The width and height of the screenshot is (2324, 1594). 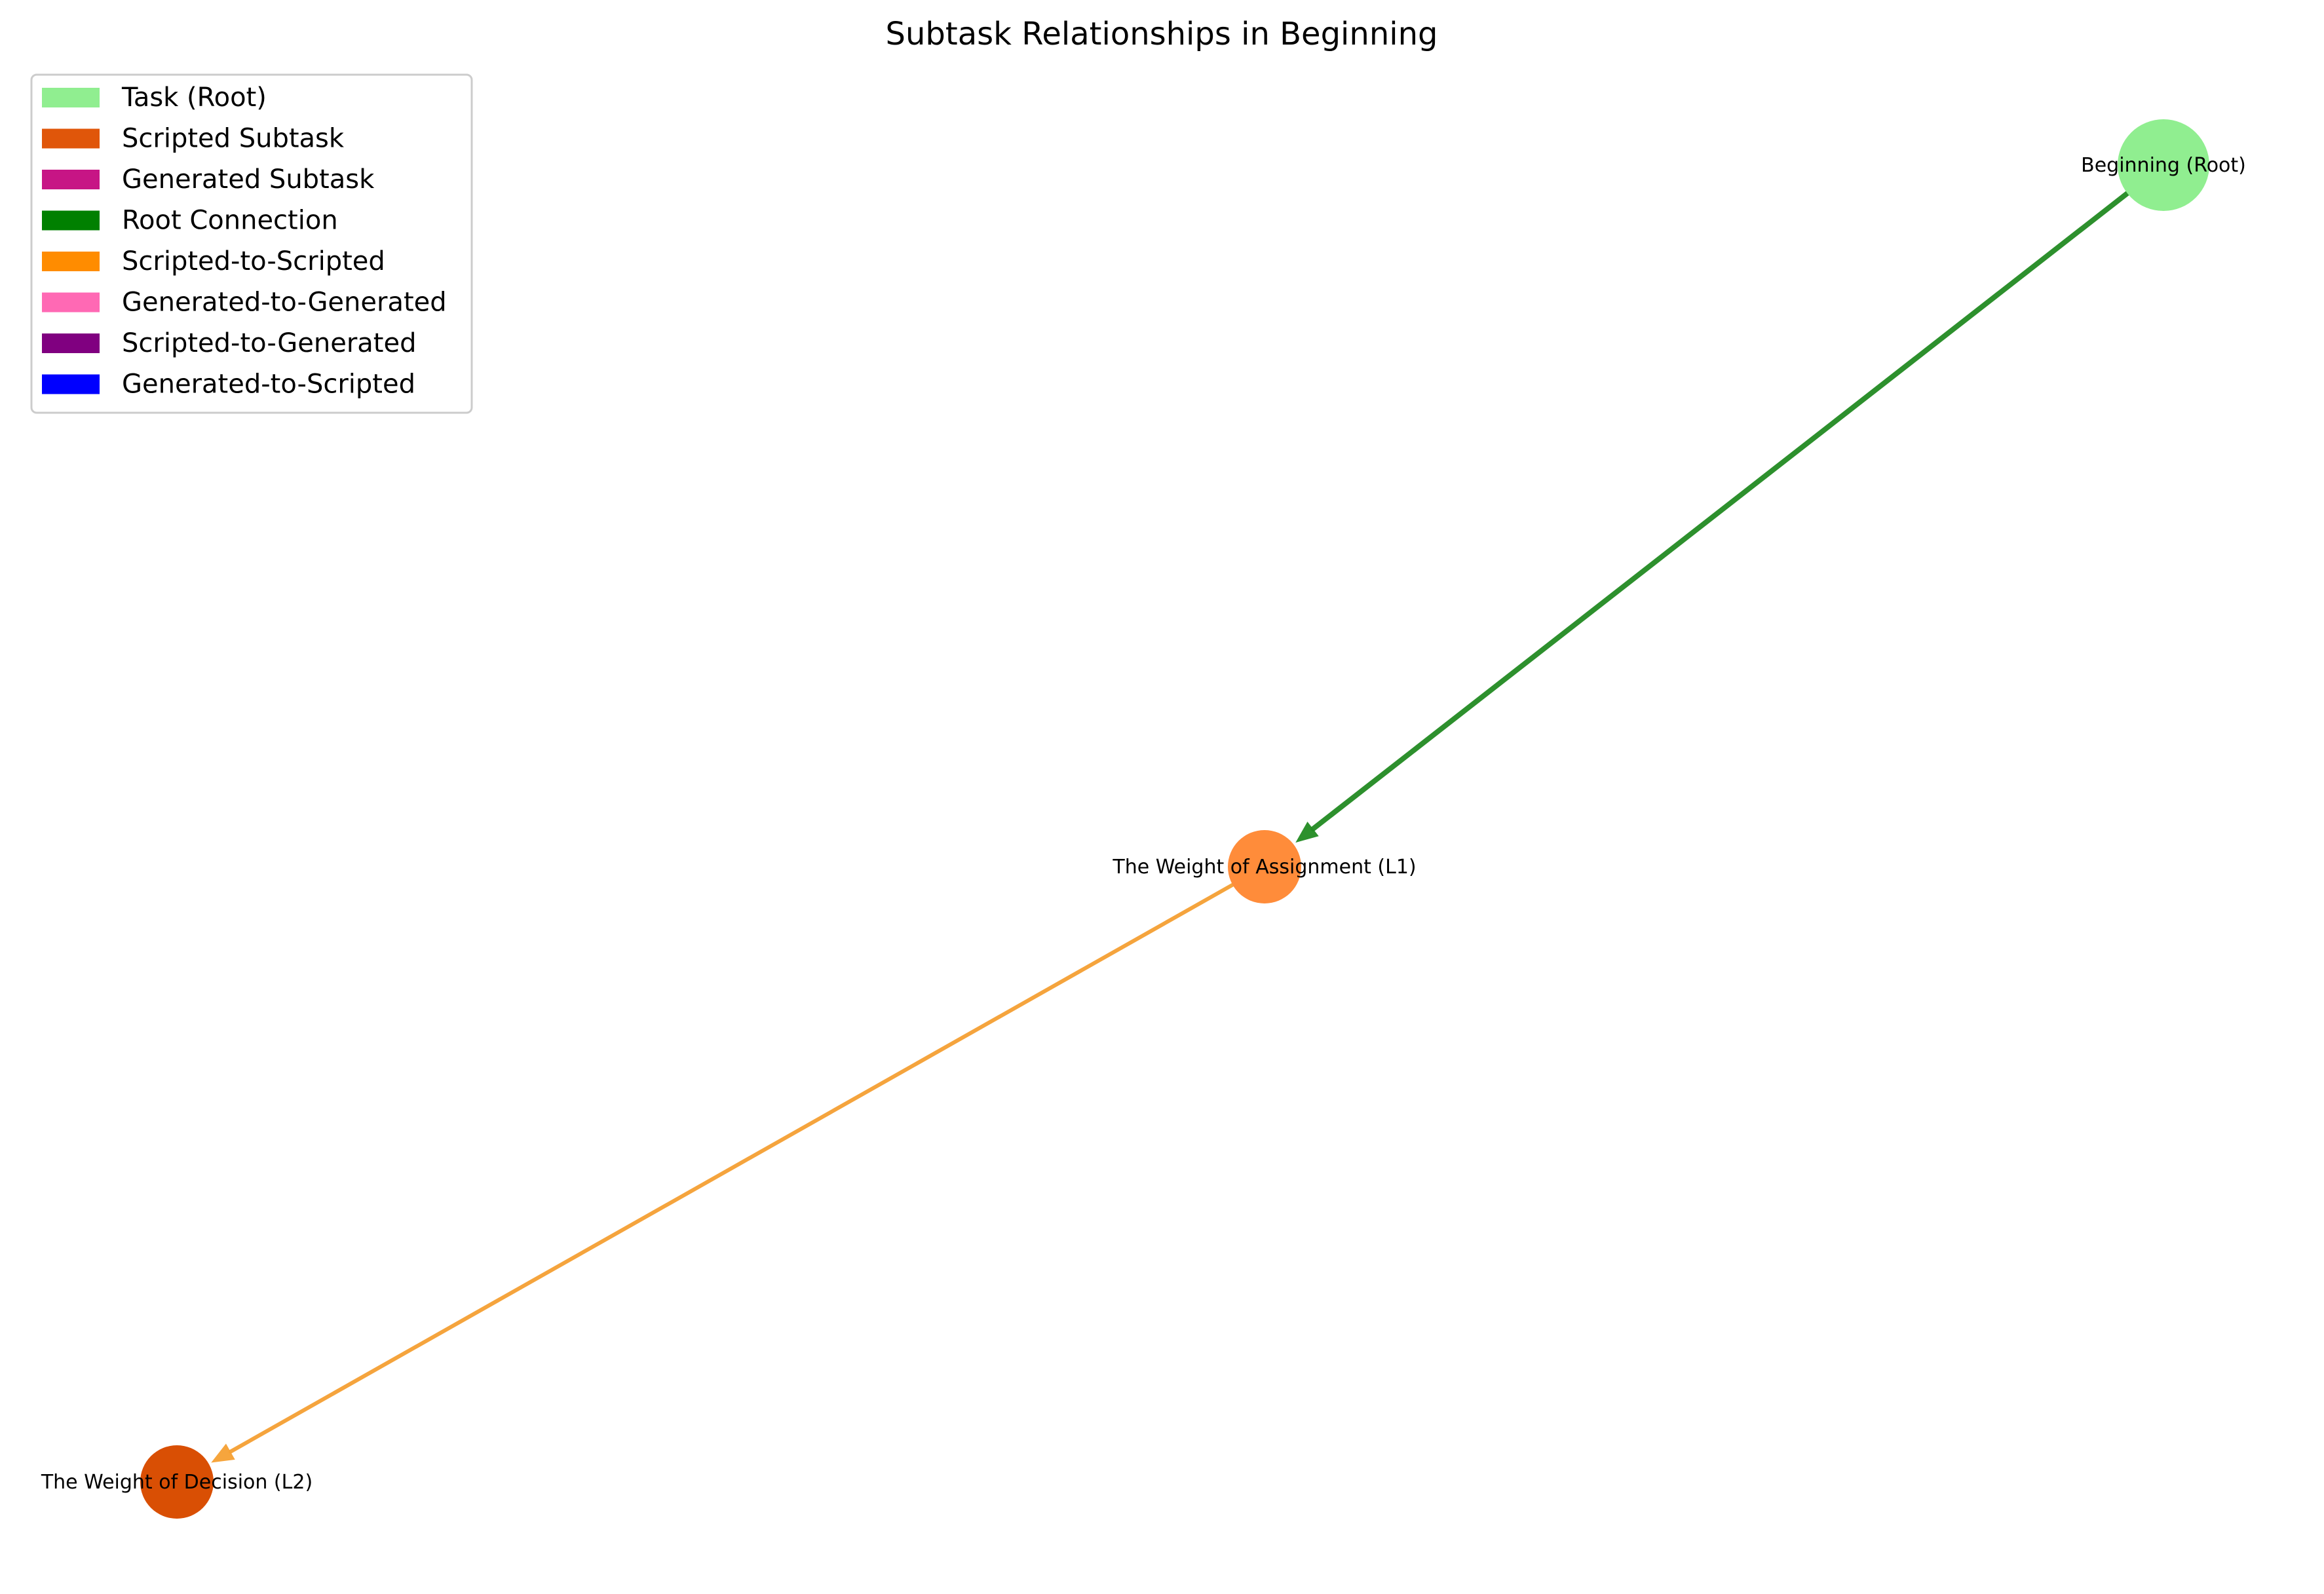 I want to click on legend-label: Generated-to-Generated, so click(x=284, y=303).